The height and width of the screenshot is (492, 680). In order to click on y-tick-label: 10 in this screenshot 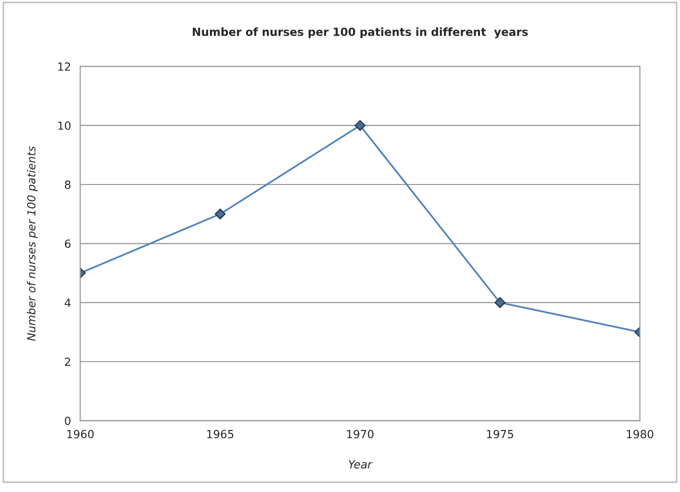, I will do `click(64, 125)`.